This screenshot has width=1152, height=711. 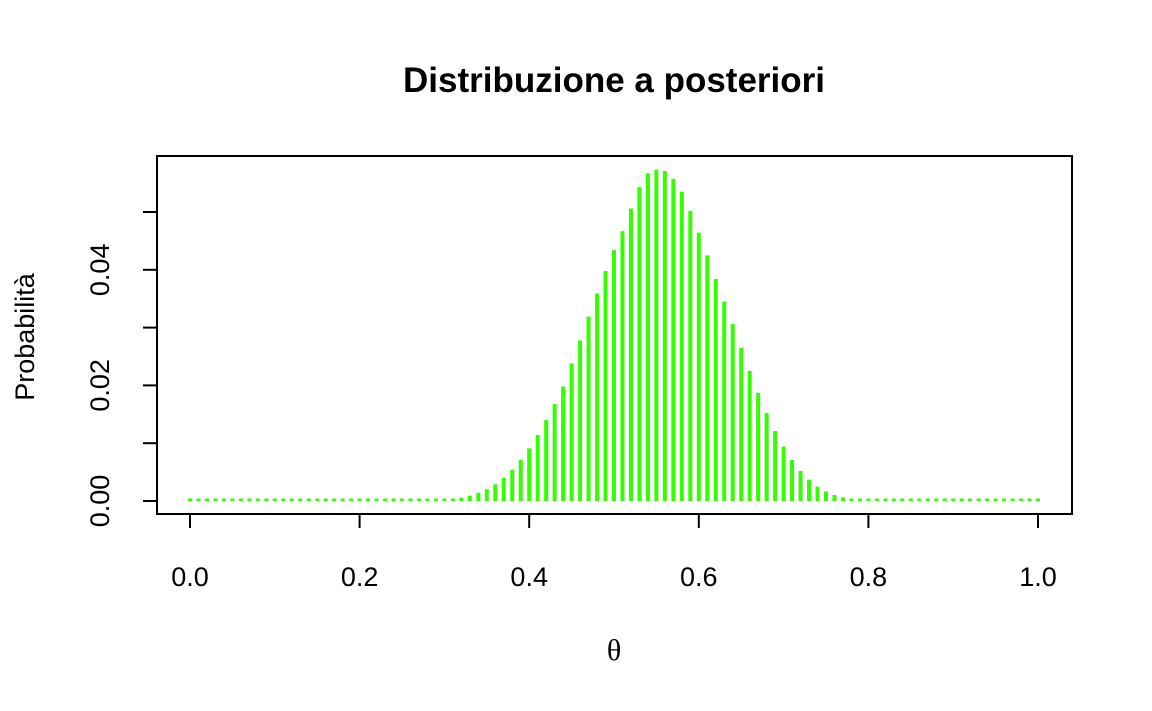 What do you see at coordinates (360, 577) in the screenshot?
I see `x-tick-label: 0.2` at bounding box center [360, 577].